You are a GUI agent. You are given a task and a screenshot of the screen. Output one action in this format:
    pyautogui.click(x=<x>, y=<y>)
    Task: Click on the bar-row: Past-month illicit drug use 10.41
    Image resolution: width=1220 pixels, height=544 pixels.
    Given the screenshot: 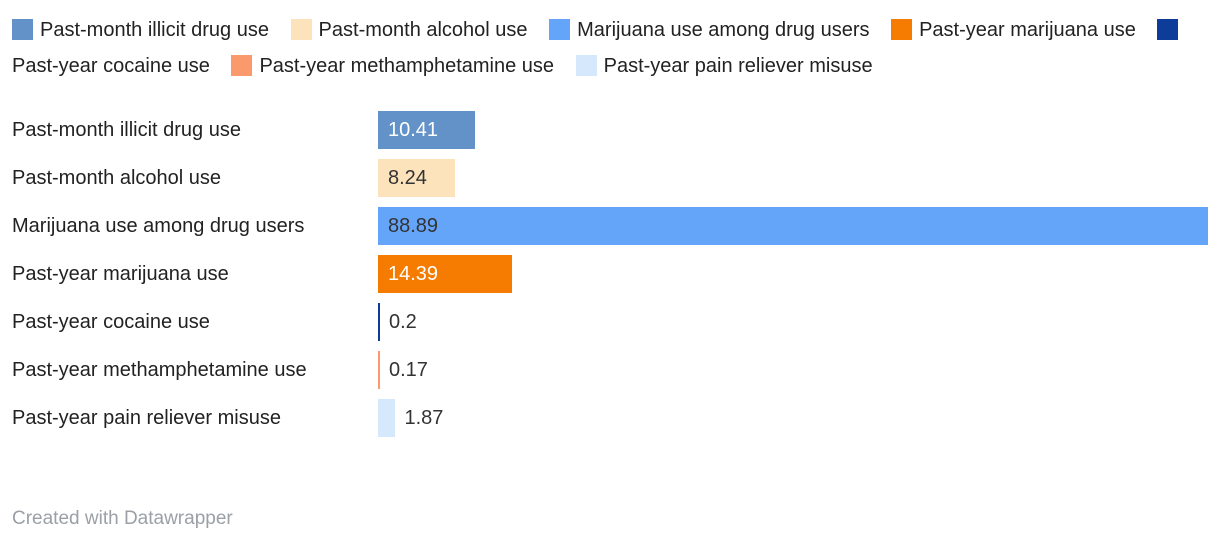 What is the action you would take?
    pyautogui.click(x=610, y=130)
    